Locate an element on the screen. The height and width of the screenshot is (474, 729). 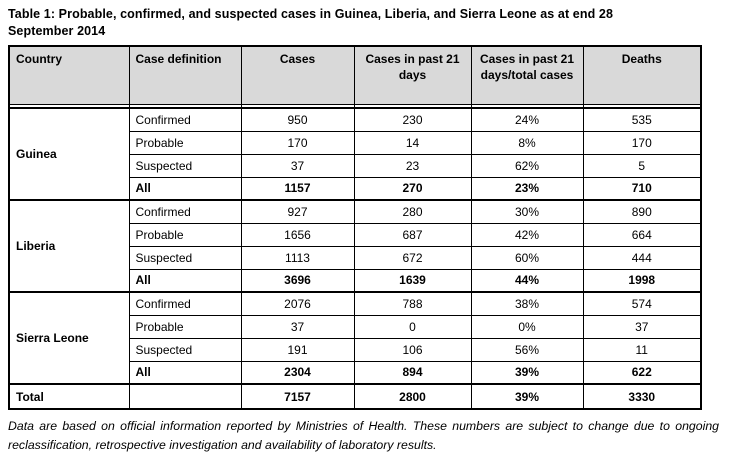
country-cell-liberia: Liberia is located at coordinates (69, 246).